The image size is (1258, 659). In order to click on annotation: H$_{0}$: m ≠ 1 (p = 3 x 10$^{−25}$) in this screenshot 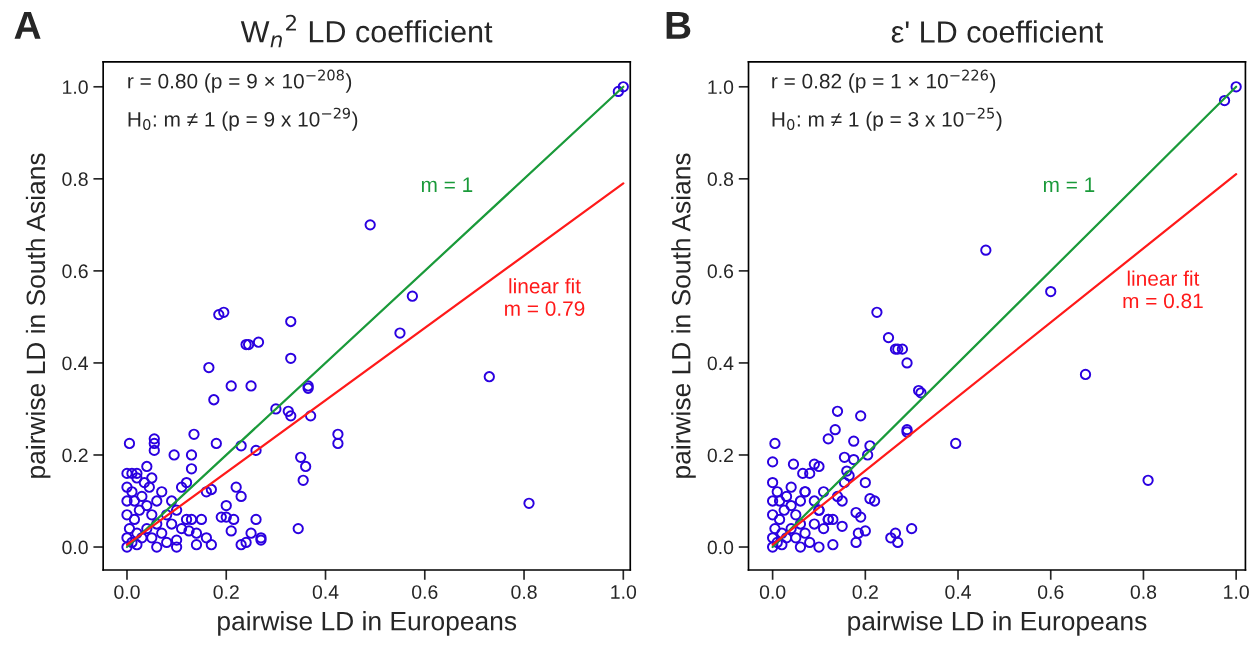, I will do `click(887, 119)`.